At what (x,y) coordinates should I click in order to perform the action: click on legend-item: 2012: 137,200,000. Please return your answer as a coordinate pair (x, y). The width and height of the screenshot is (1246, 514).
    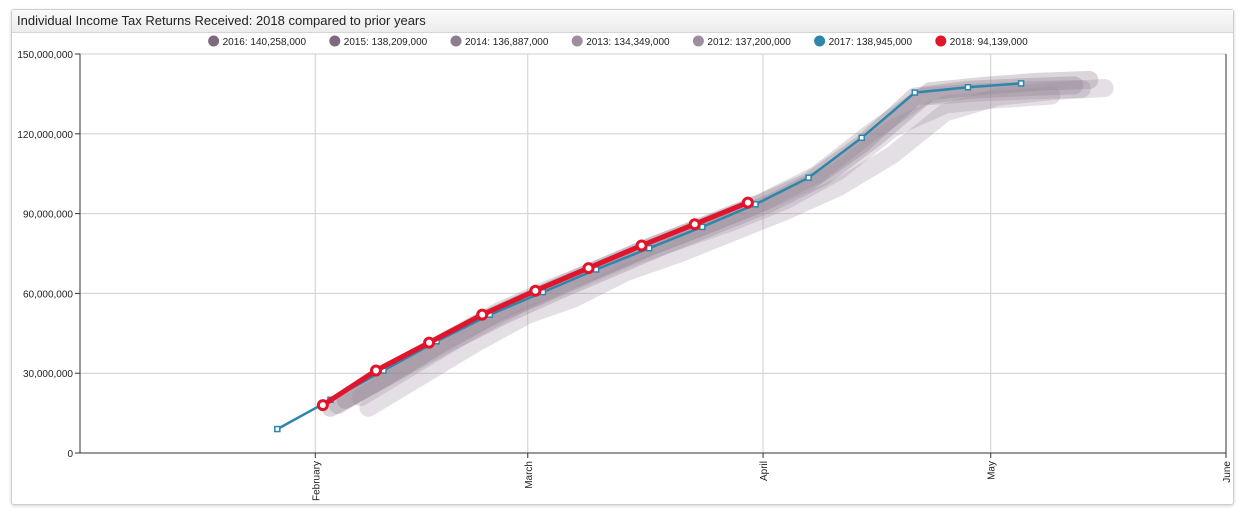
    Looking at the image, I should click on (741, 41).